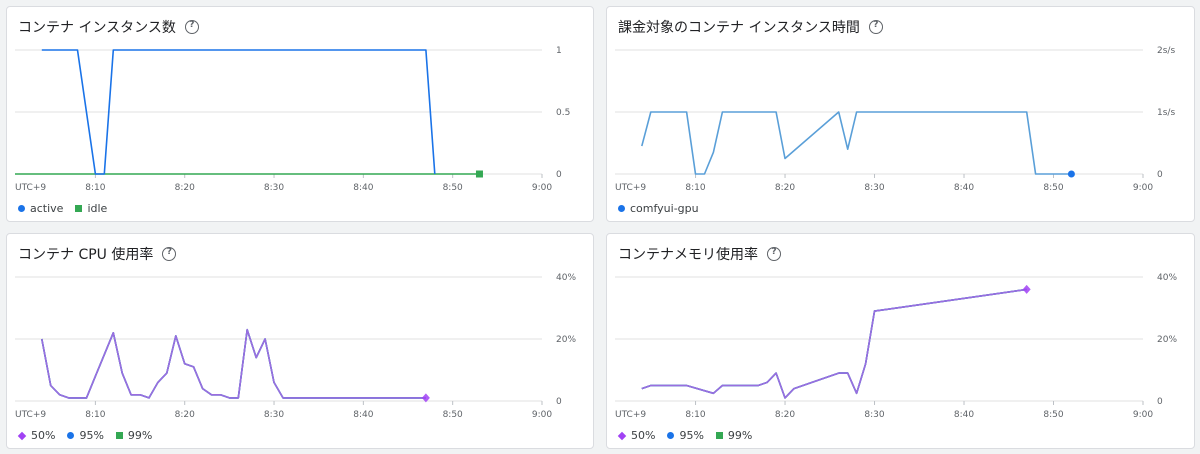 Image resolution: width=1200 pixels, height=454 pixels. I want to click on legend-item: active, so click(40, 208).